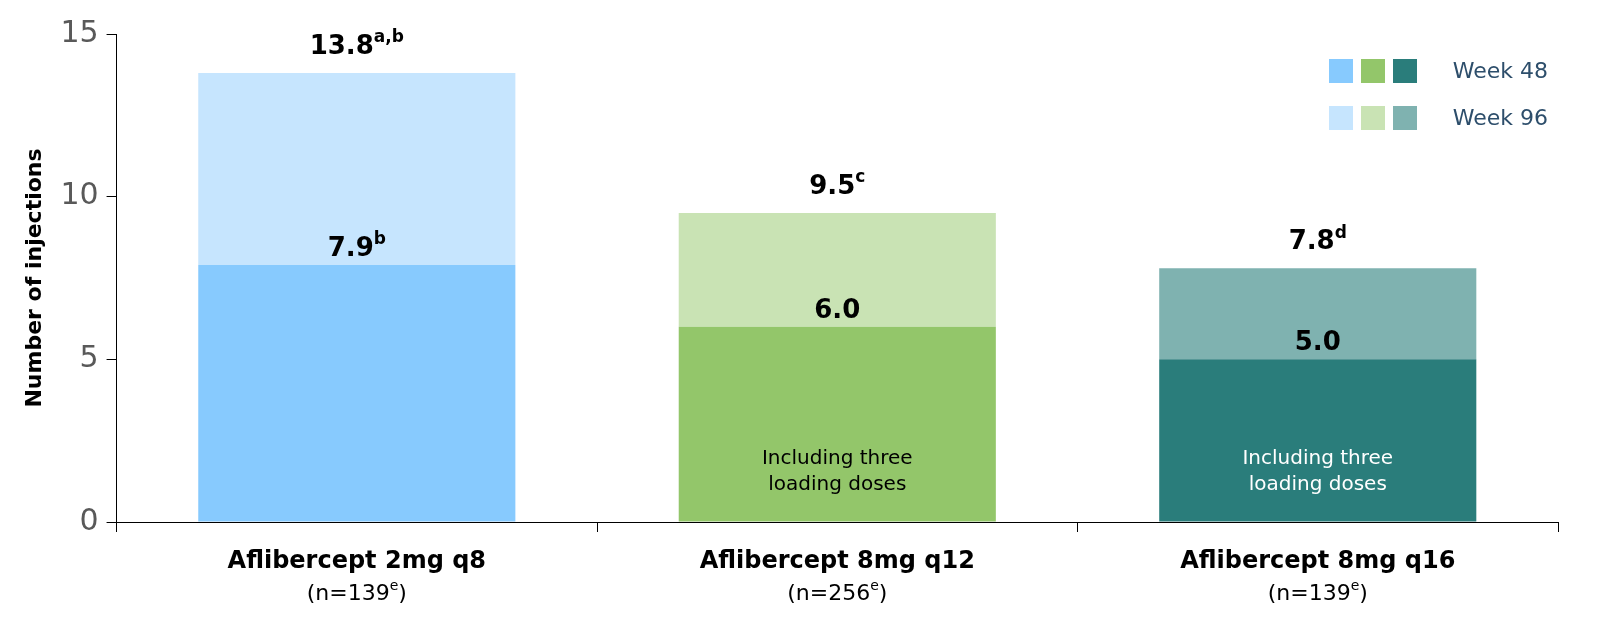 Image resolution: width=1618 pixels, height=617 pixels. What do you see at coordinates (89, 357) in the screenshot?
I see `y-tick-label: 5` at bounding box center [89, 357].